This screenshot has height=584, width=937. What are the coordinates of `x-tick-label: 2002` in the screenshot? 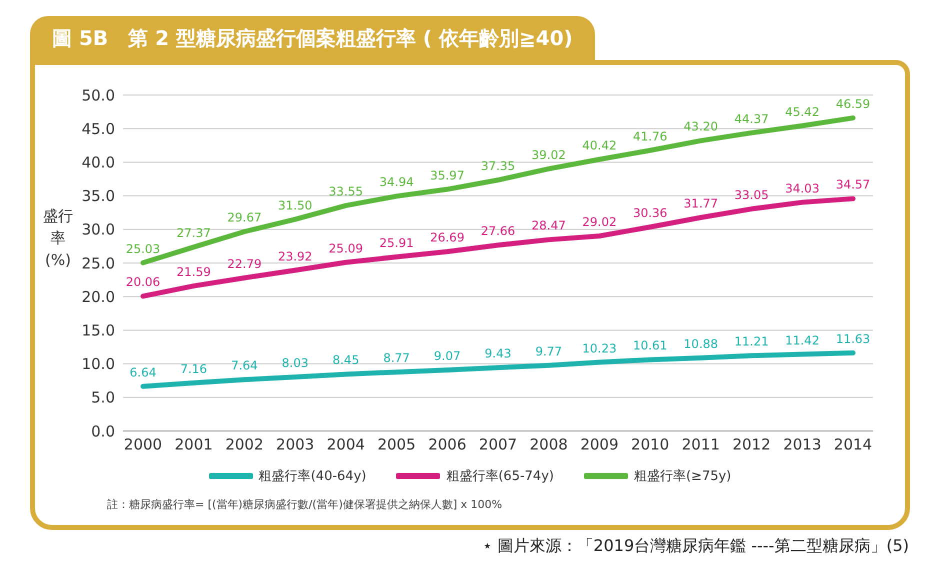 It's located at (244, 445).